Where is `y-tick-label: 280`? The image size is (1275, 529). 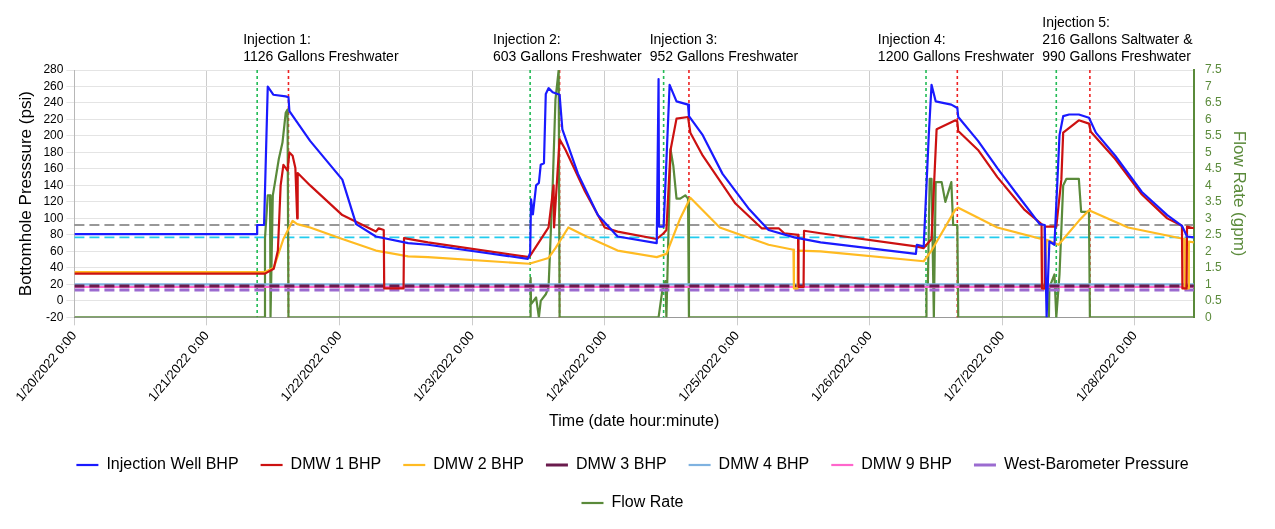 y-tick-label: 280 is located at coordinates (53, 69).